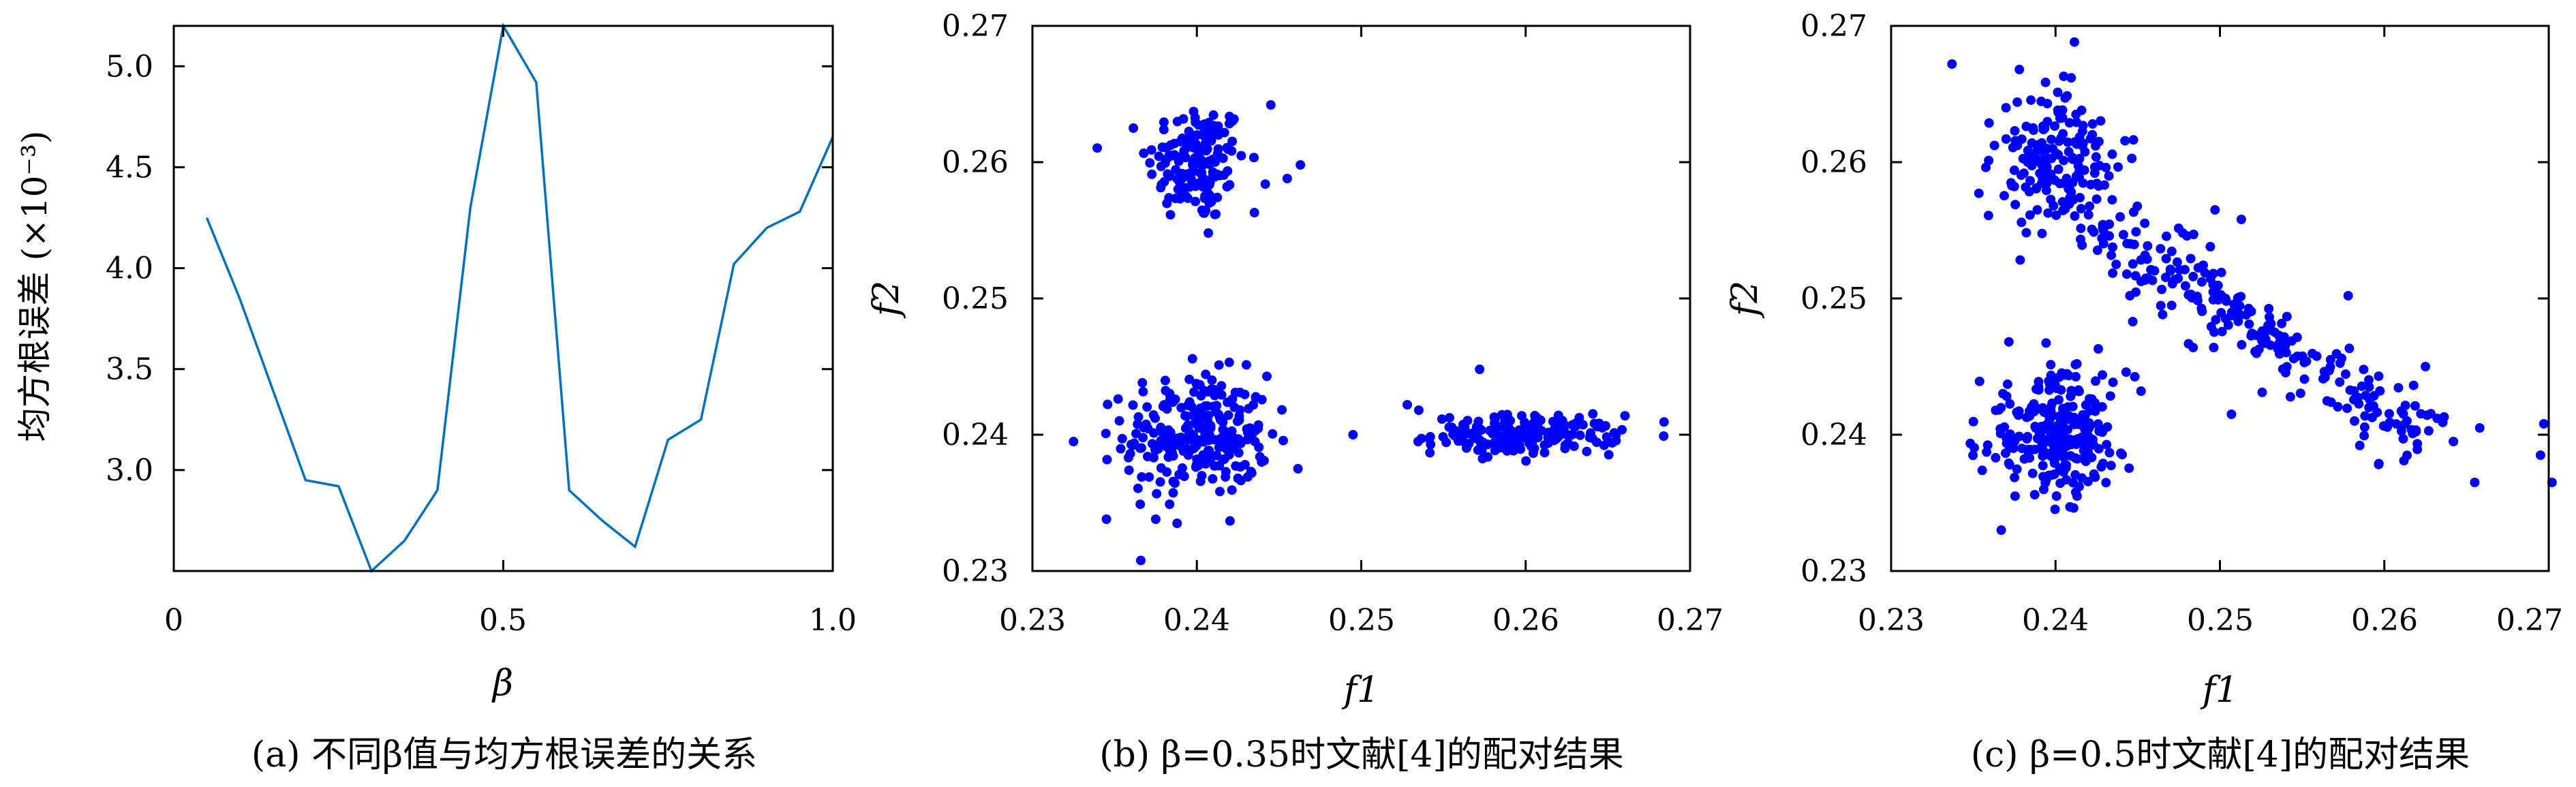  What do you see at coordinates (1891, 621) in the screenshot?
I see `panel-c-xtick-label: 0.23` at bounding box center [1891, 621].